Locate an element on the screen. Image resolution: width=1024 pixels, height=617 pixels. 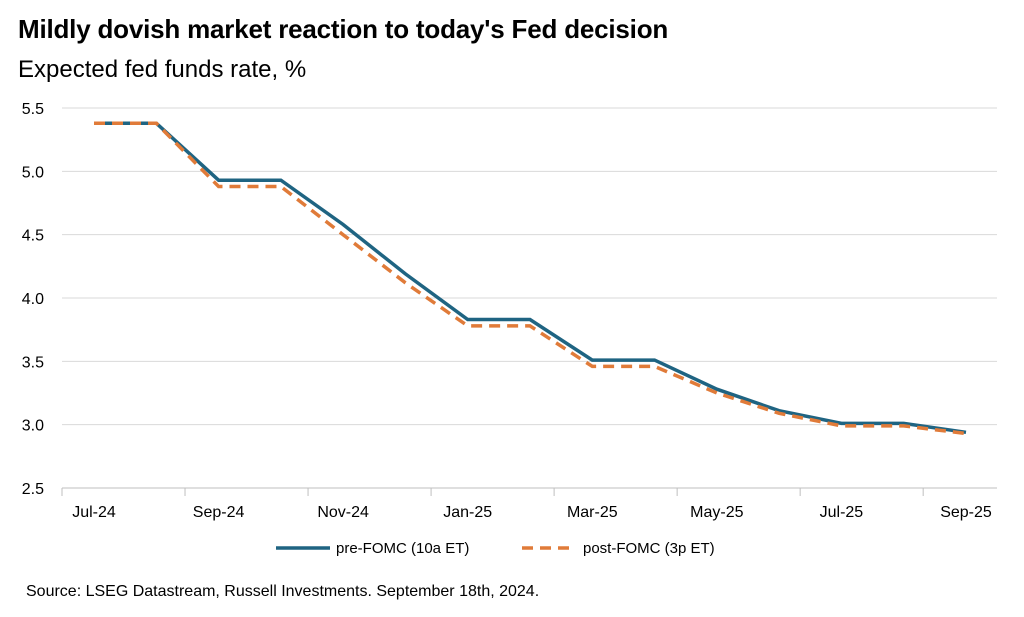
legend-label: pre-FOMC (10a ET) is located at coordinates (402, 548).